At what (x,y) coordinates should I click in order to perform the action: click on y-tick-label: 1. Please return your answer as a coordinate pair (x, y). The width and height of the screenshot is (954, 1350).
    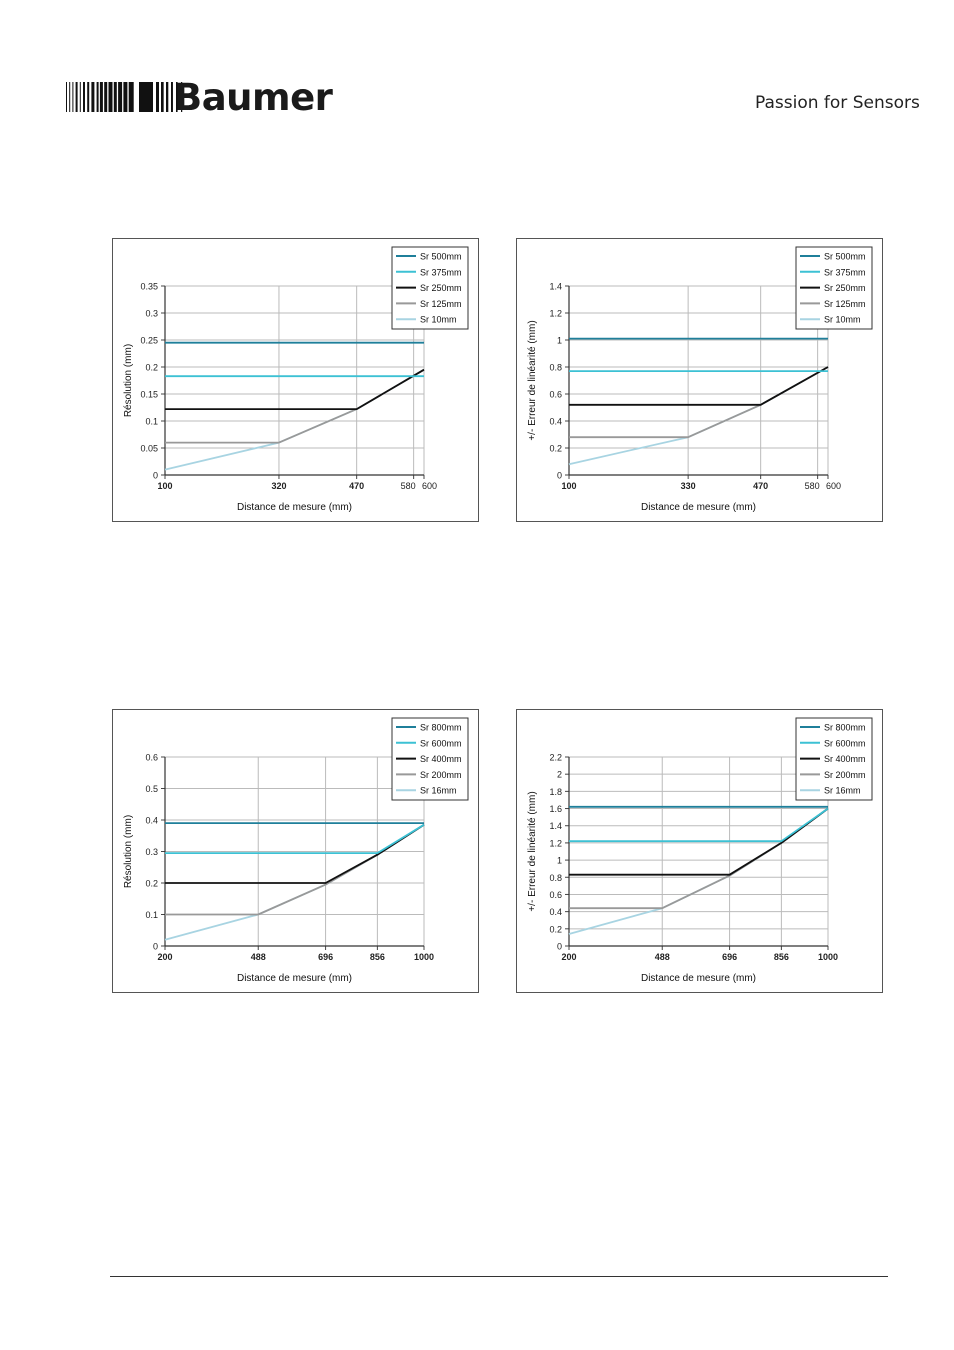
    Looking at the image, I should click on (559, 341).